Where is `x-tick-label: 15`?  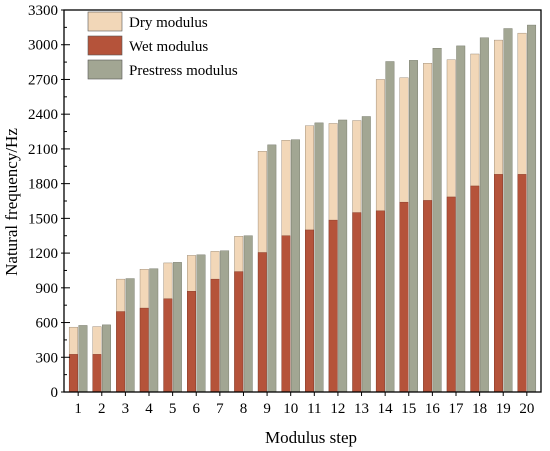
x-tick-label: 15 is located at coordinates (408, 409).